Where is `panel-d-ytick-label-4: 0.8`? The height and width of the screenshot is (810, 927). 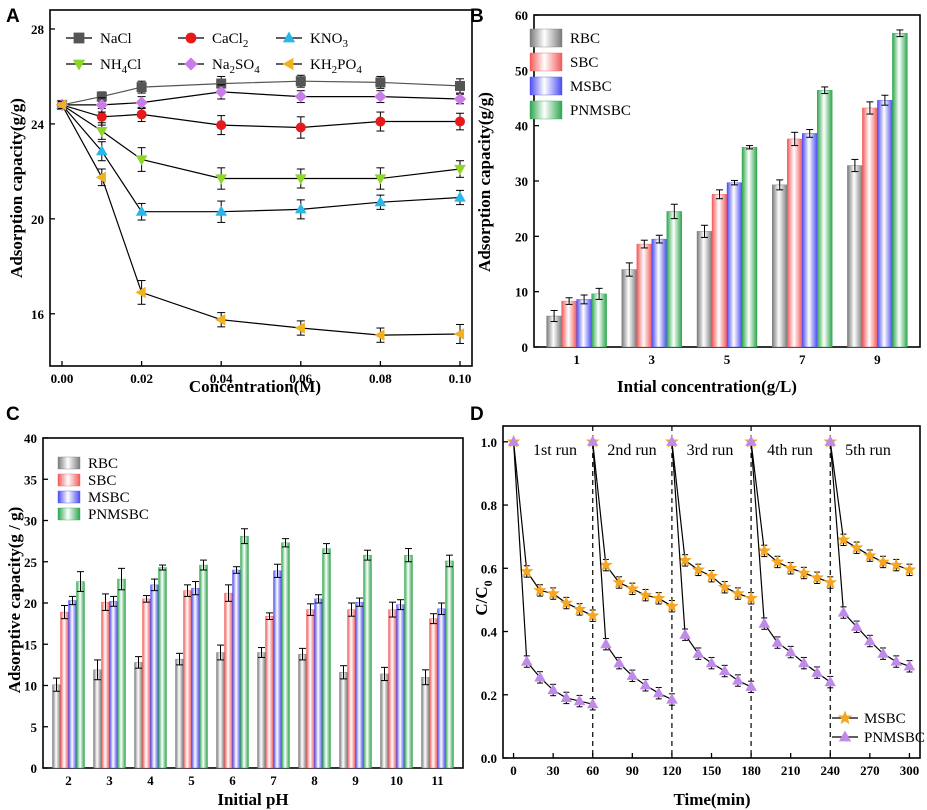 panel-d-ytick-label-4: 0.8 is located at coordinates (489, 505).